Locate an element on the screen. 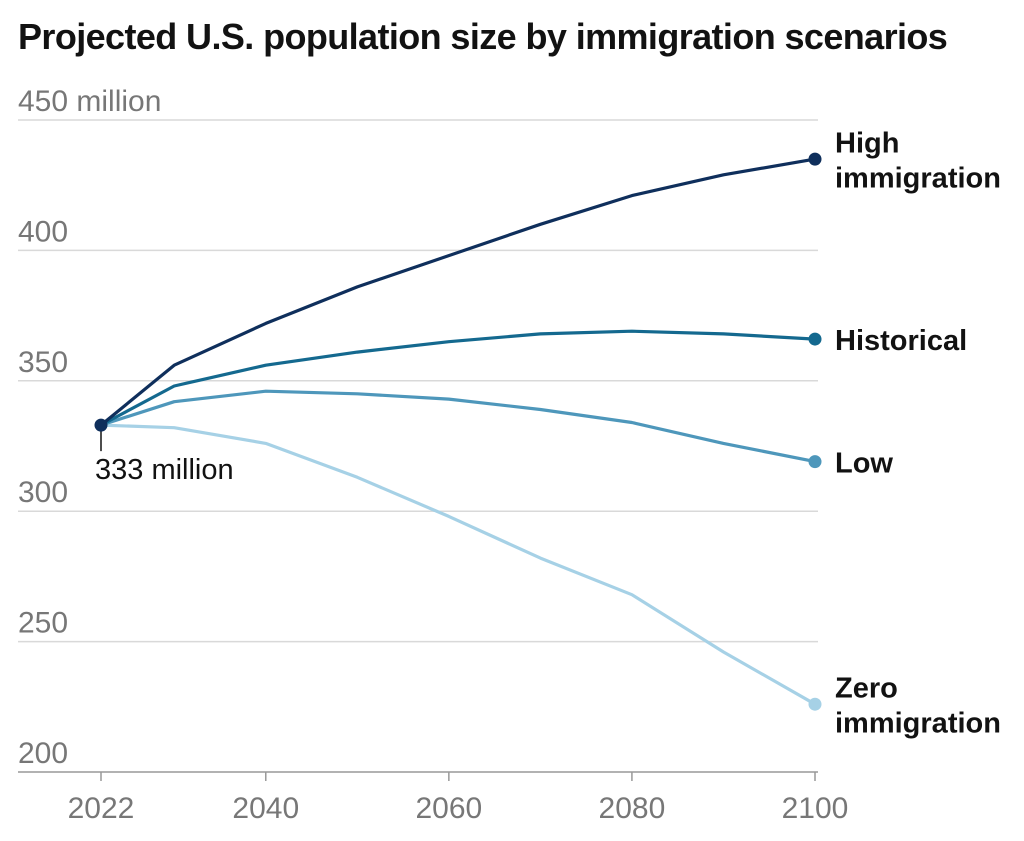 The height and width of the screenshot is (841, 1024). series-label: Historical is located at coordinates (901, 341).